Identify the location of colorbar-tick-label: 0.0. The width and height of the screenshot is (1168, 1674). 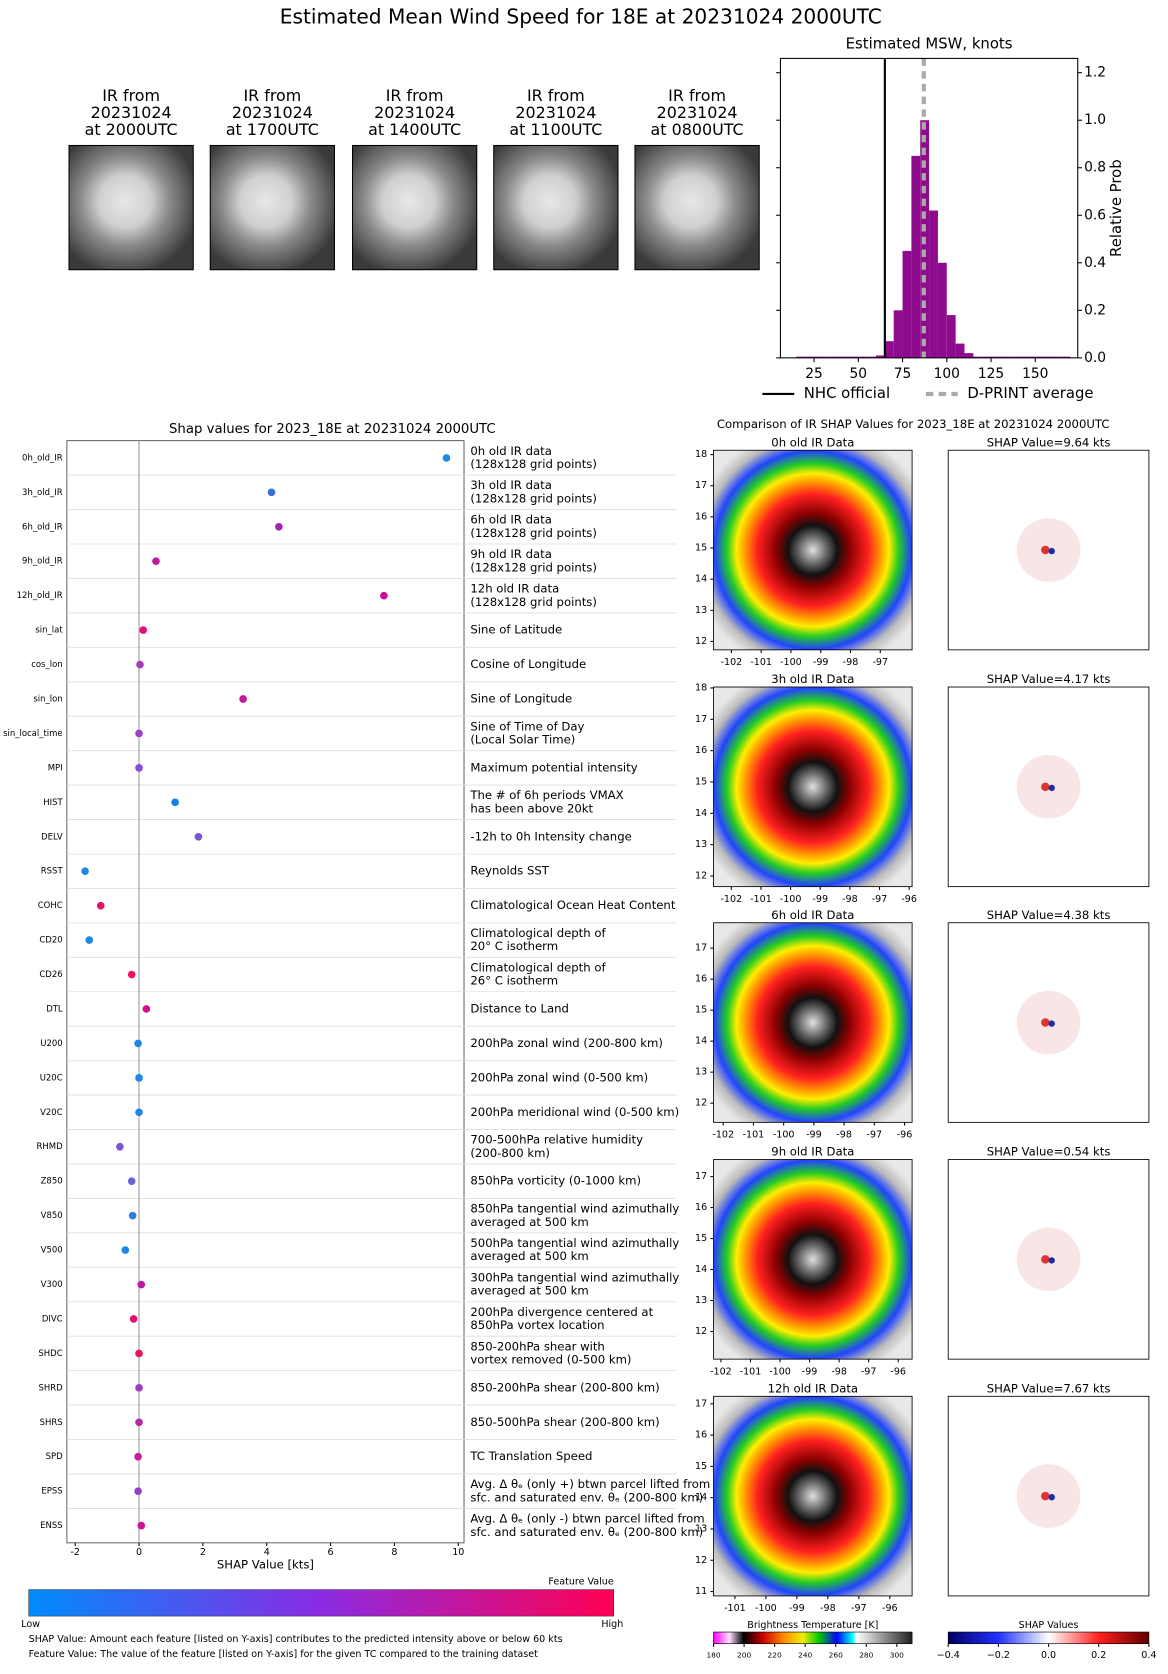
(1048, 1655).